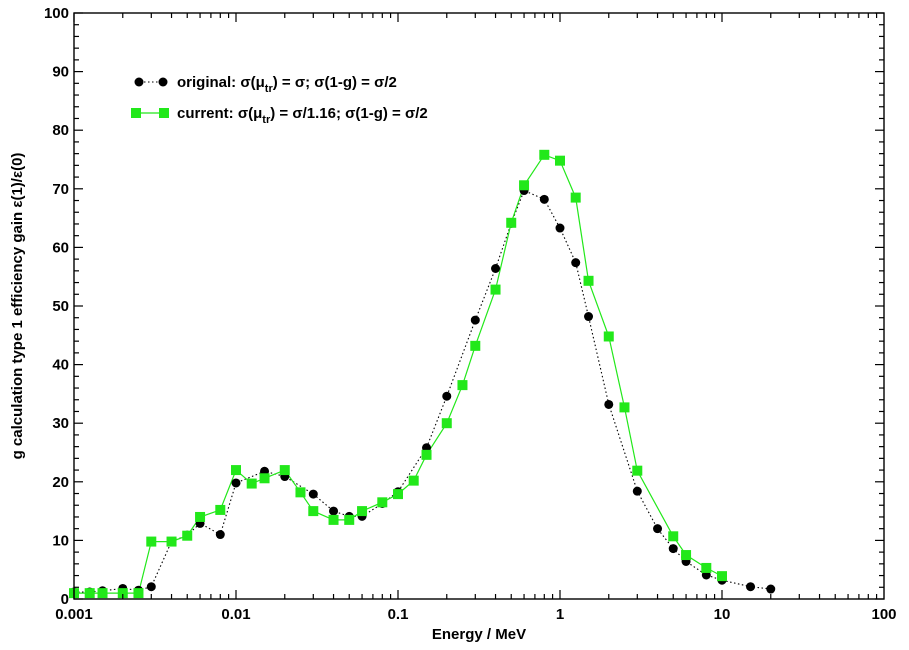 The image size is (909, 650). What do you see at coordinates (479, 634) in the screenshot?
I see `x-axis-title: Energy / MeV` at bounding box center [479, 634].